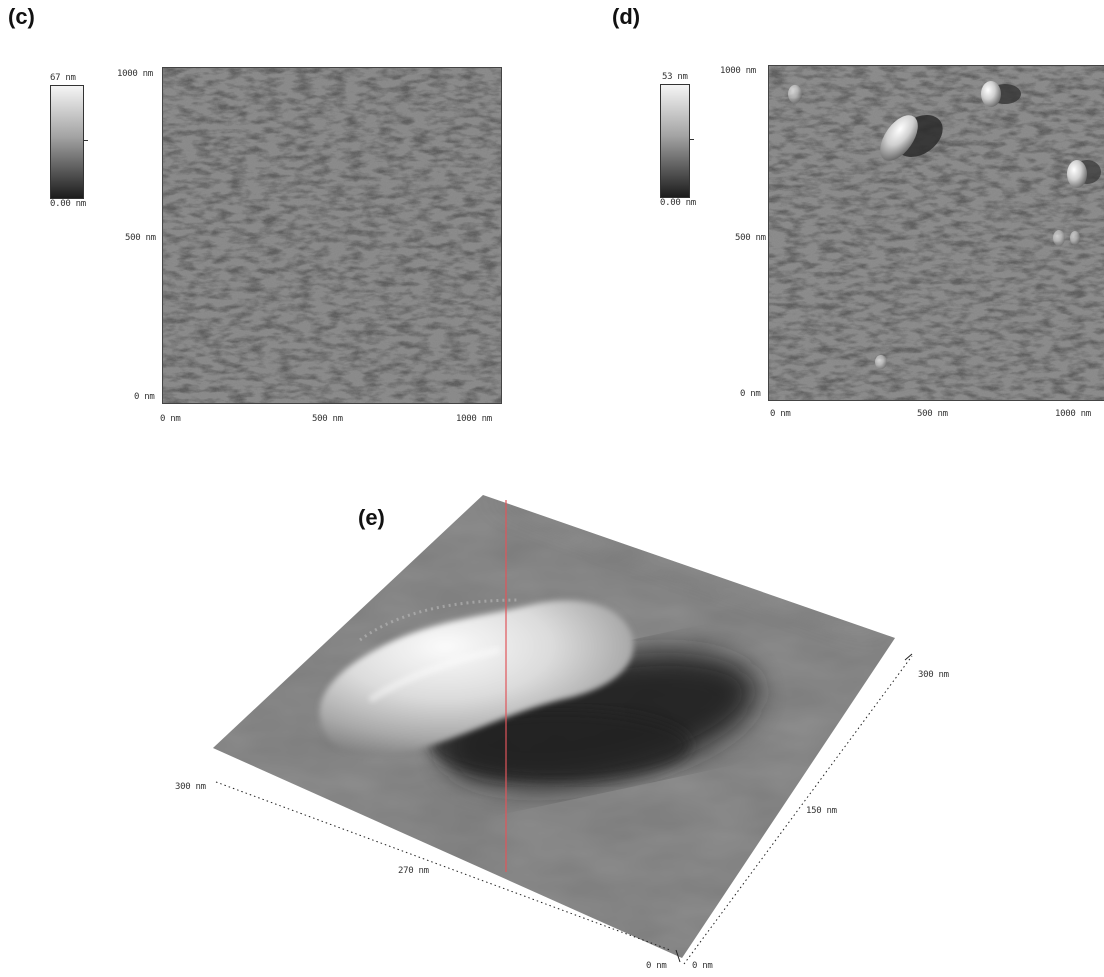 The width and height of the screenshot is (1104, 977). What do you see at coordinates (135, 74) in the screenshot?
I see `panel-c-y-tick-top: 1000 nm` at bounding box center [135, 74].